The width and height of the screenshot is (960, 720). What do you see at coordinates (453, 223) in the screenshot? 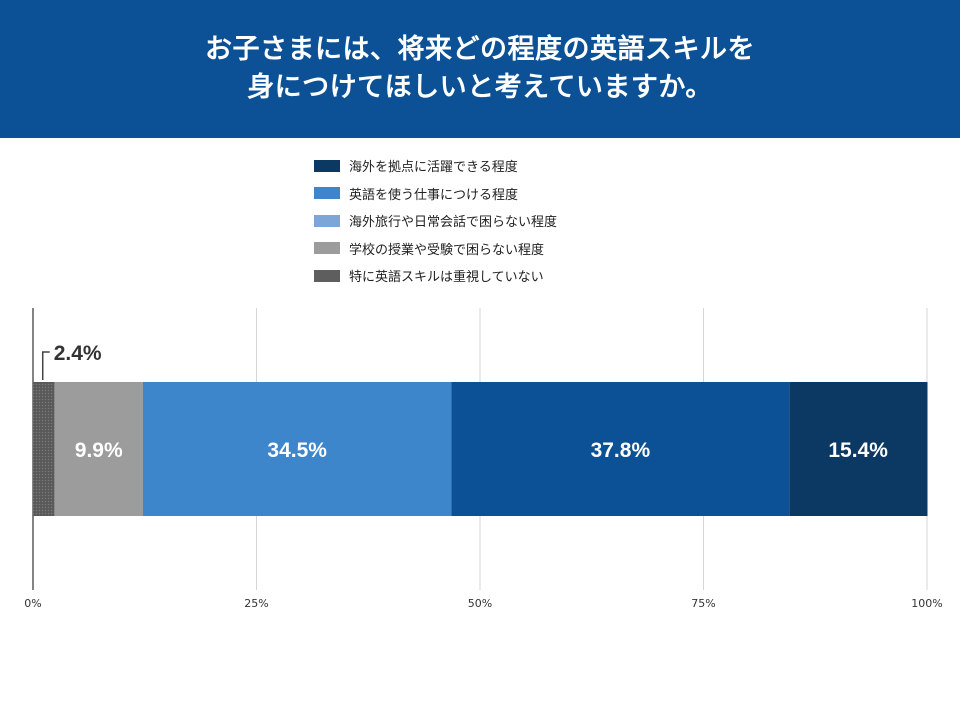
I see `legend-label-travel-conversation: 海外旅行や日常会話で困らない程度` at bounding box center [453, 223].